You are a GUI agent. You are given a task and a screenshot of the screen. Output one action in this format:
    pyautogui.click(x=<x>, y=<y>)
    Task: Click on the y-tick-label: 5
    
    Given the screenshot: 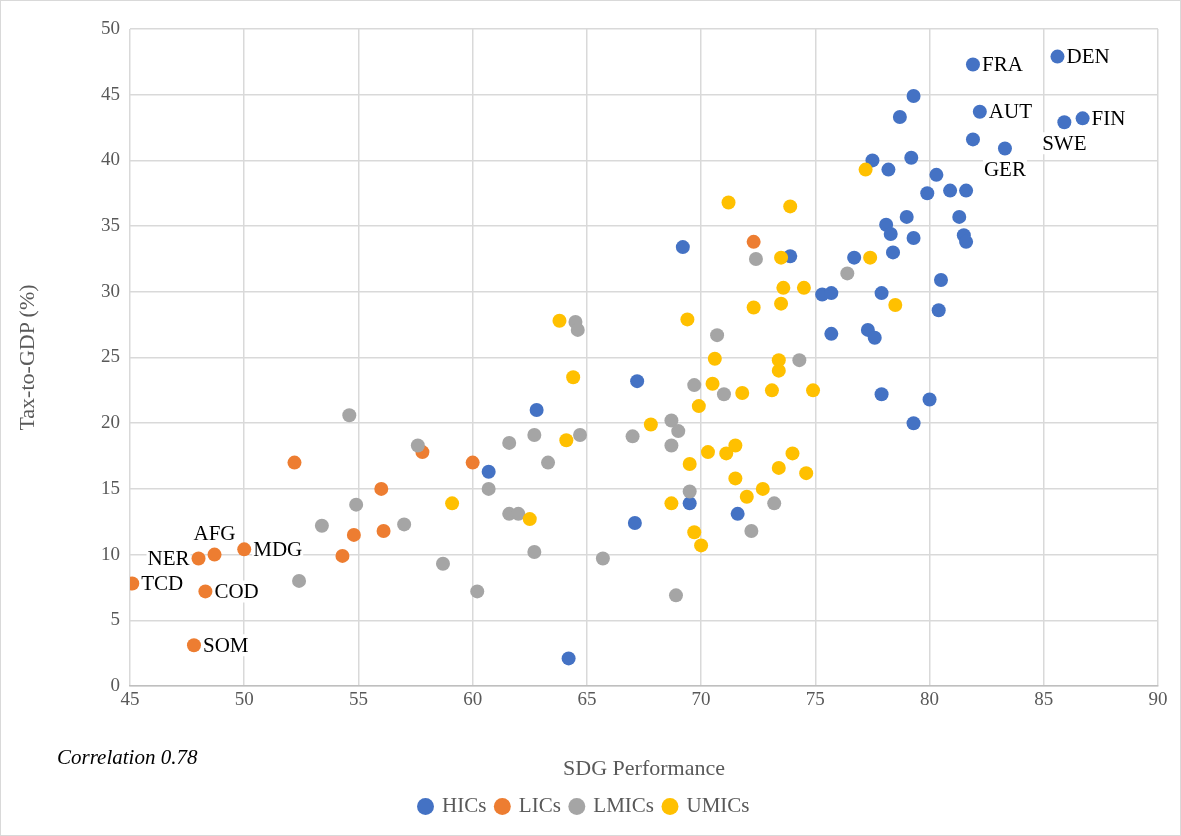 What is the action you would take?
    pyautogui.click(x=115, y=619)
    